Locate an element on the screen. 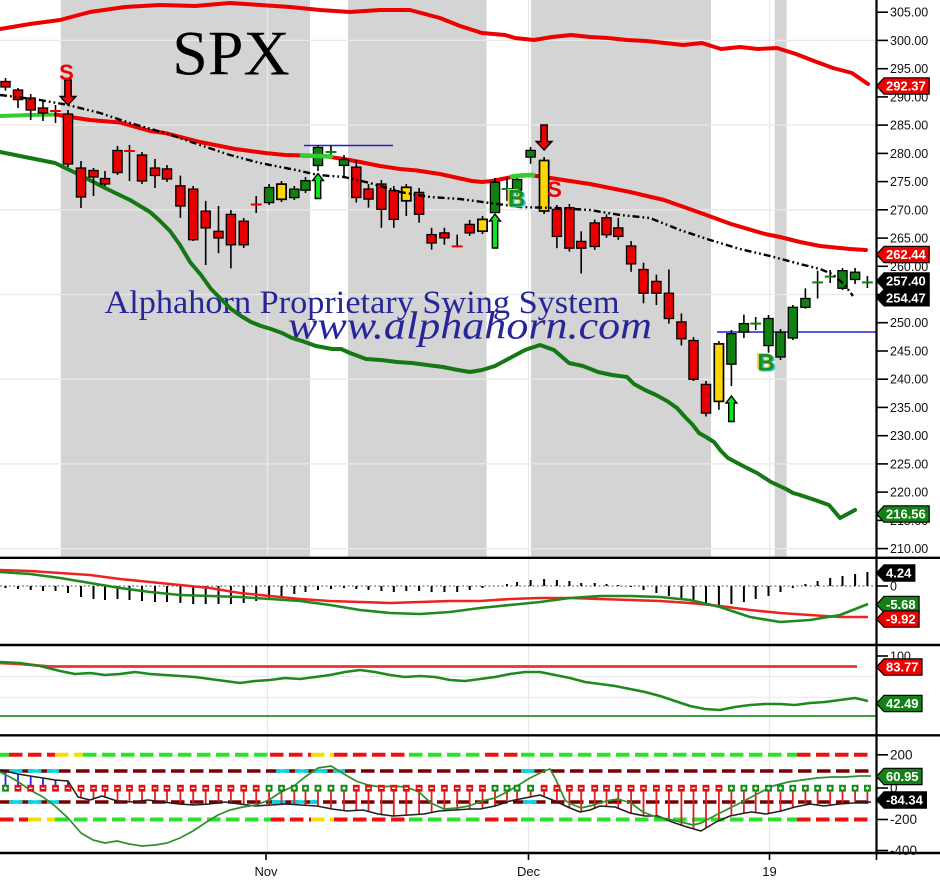 This screenshot has width=940, height=894. svg-text: 250.00 is located at coordinates (909, 323).